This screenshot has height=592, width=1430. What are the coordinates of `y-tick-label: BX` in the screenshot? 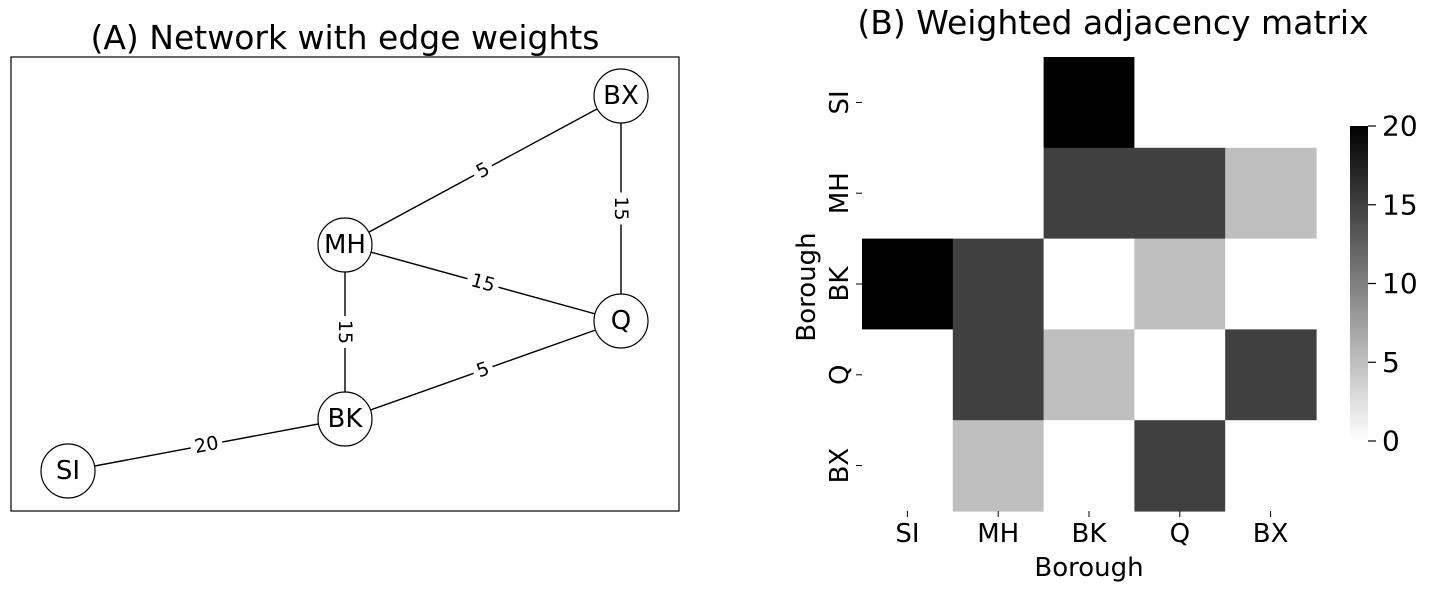 It's located at (840, 466).